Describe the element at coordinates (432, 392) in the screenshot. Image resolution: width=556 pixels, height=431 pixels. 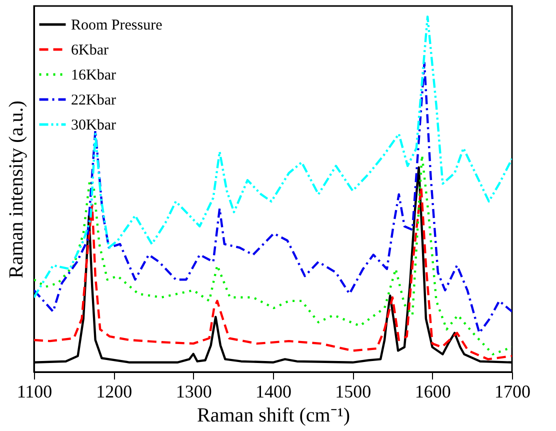
I see `x-tick-label: 1600` at that location.